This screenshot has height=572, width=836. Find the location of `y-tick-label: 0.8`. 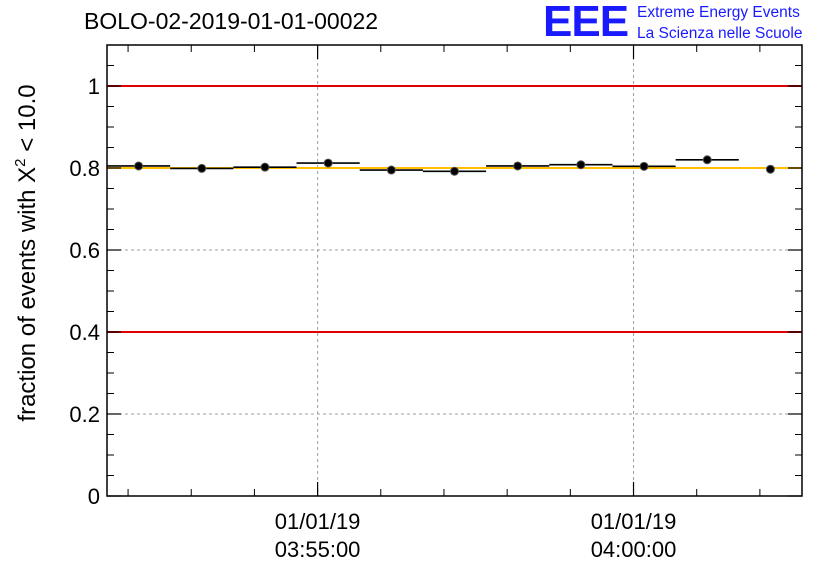

y-tick-label: 0.8 is located at coordinates (84, 168).